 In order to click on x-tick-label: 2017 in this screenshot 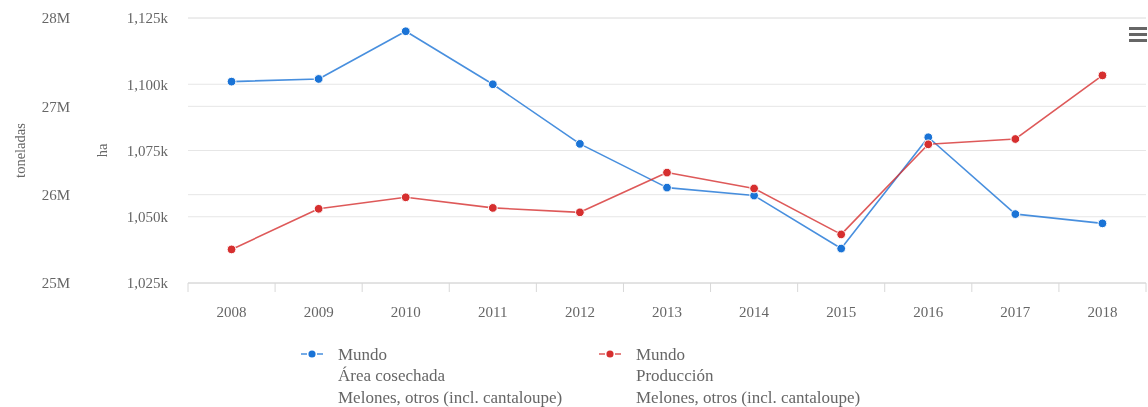, I will do `click(1015, 312)`.